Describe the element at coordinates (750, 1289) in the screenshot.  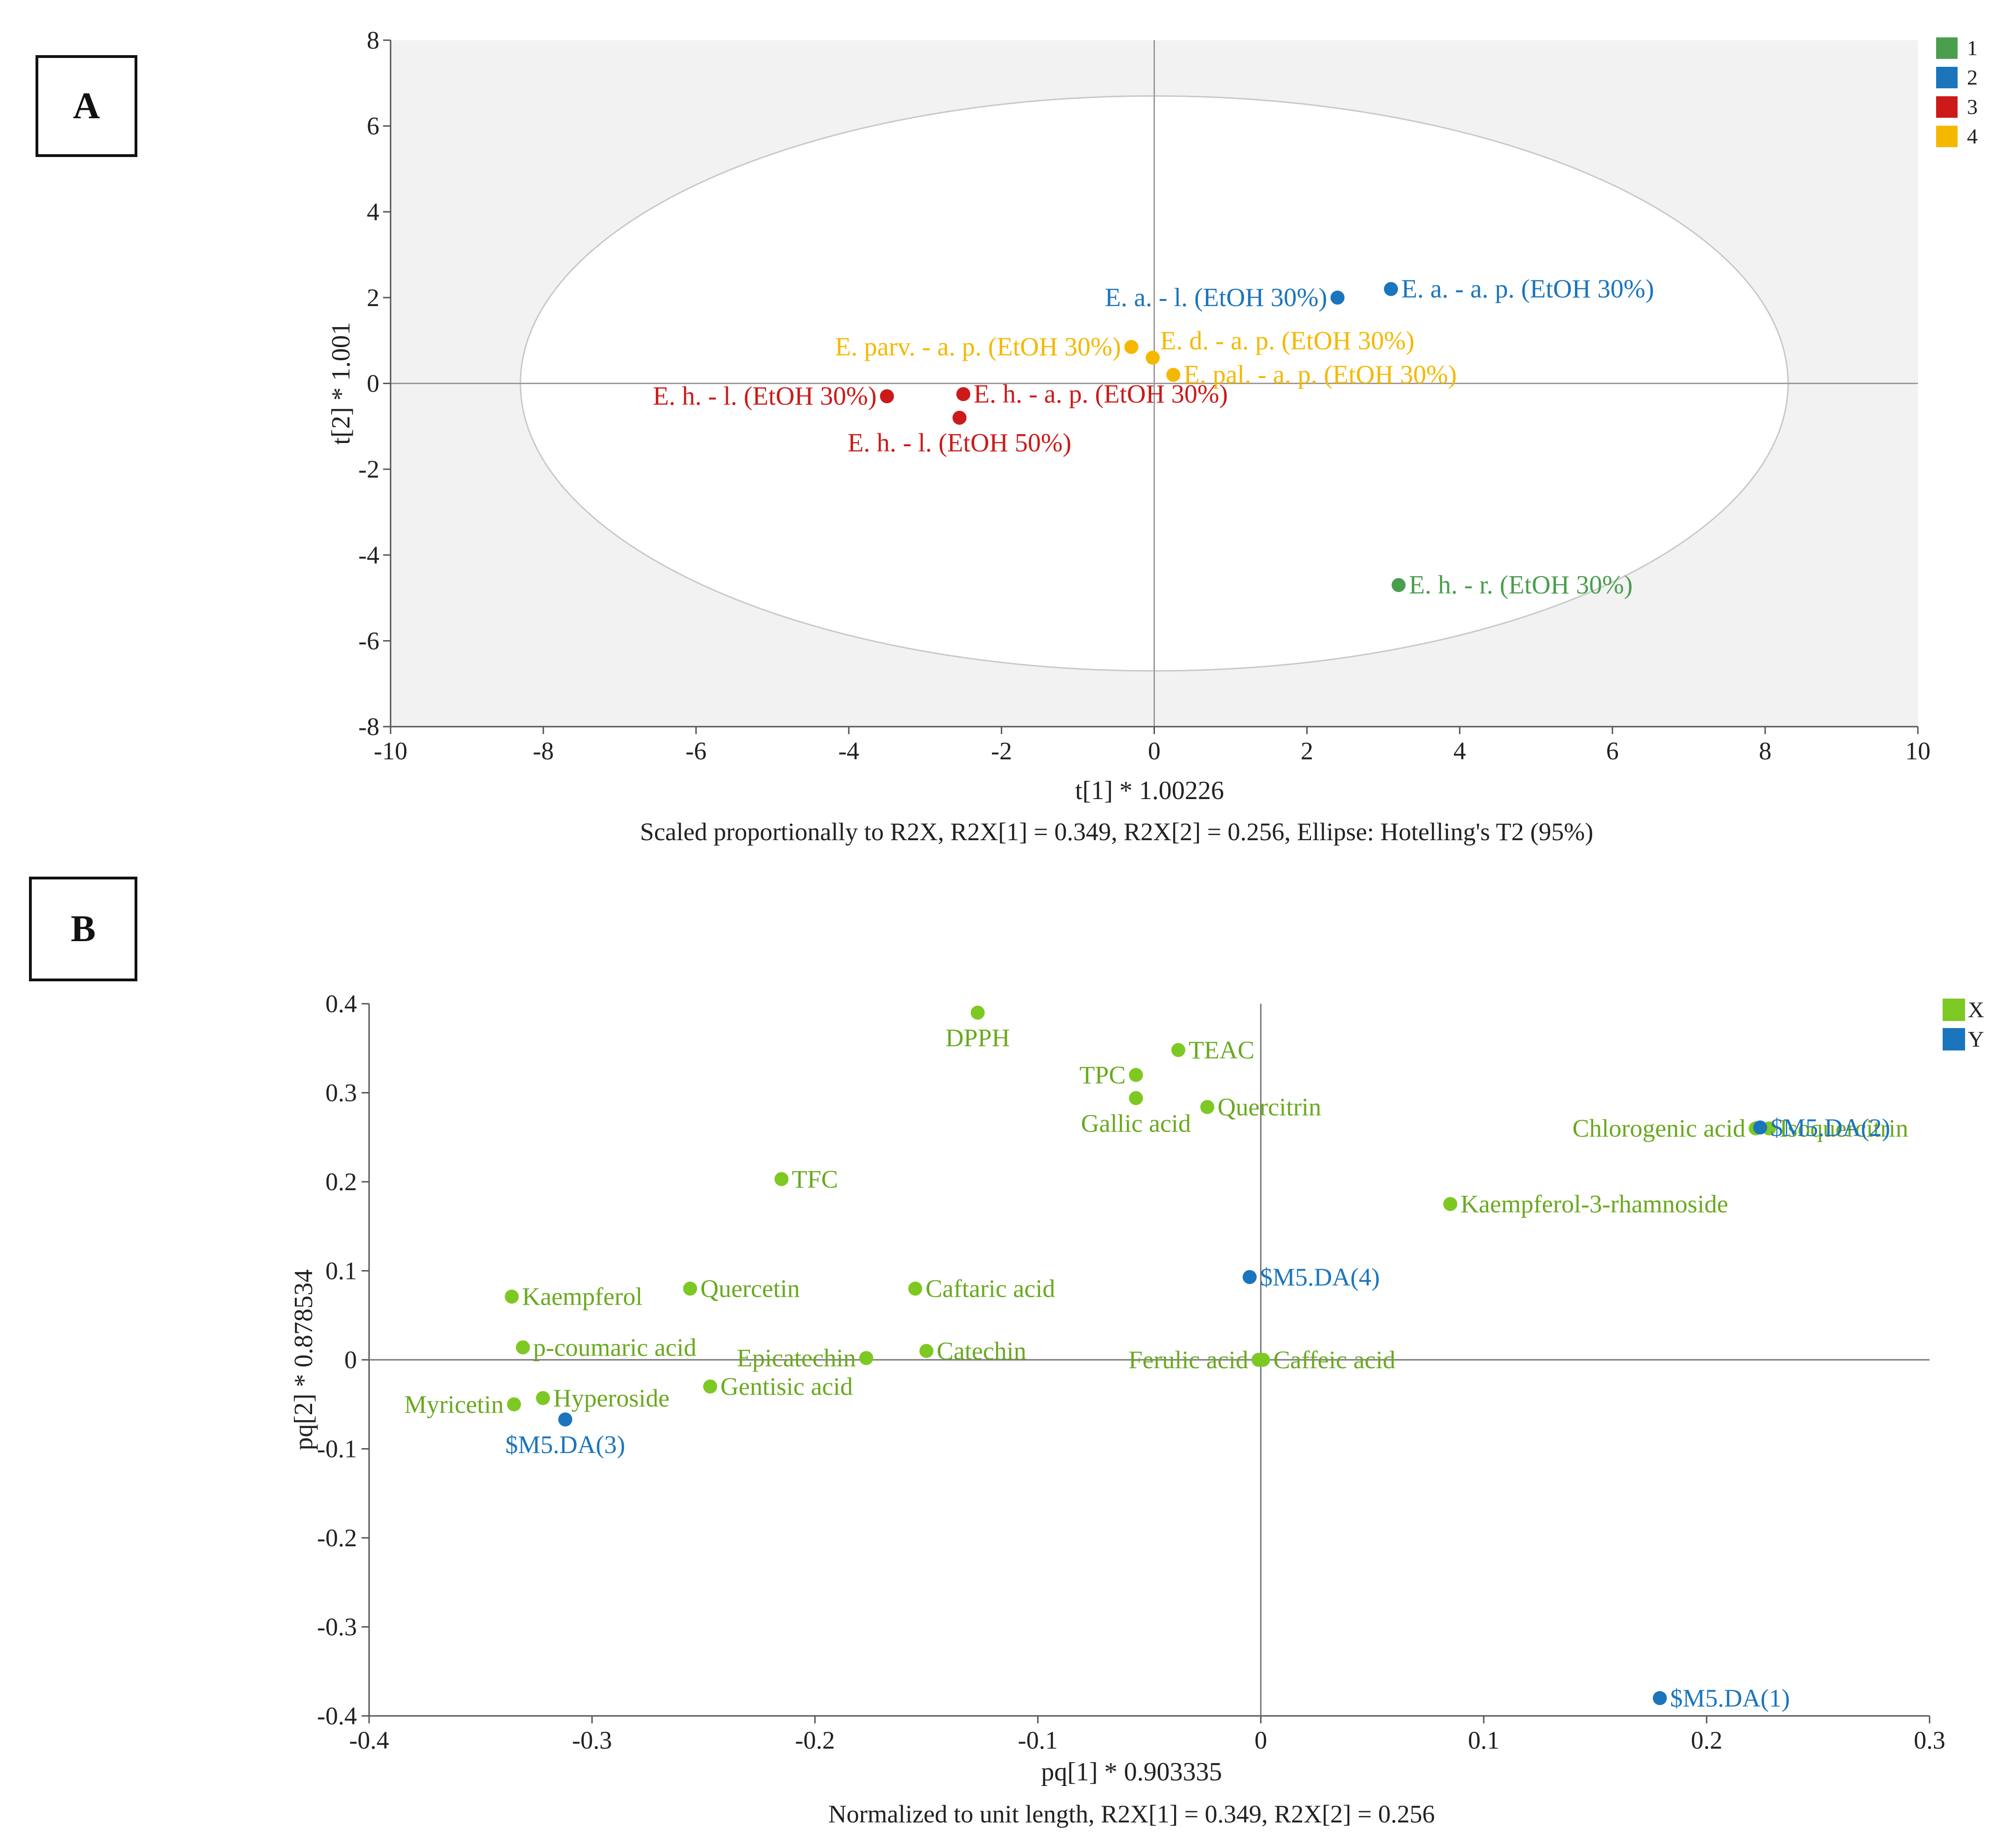
I see `data-label: Quercetin` at that location.